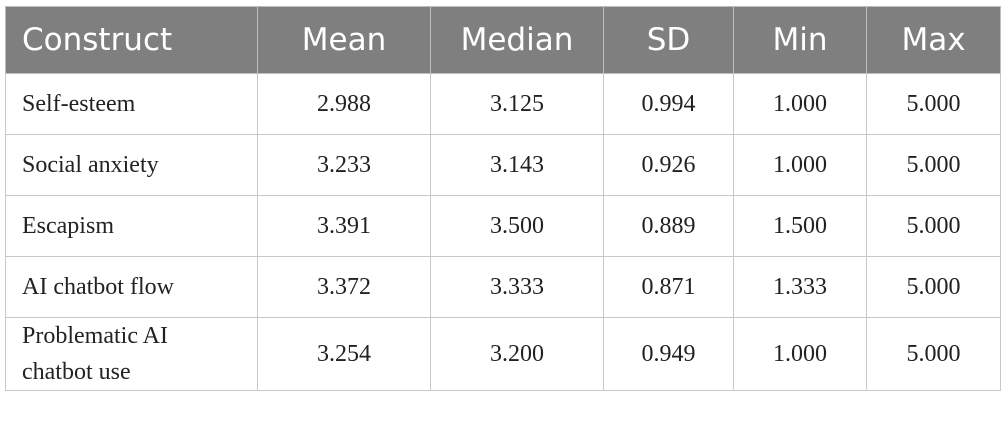  What do you see at coordinates (517, 226) in the screenshot?
I see `value-cell: 3.500` at bounding box center [517, 226].